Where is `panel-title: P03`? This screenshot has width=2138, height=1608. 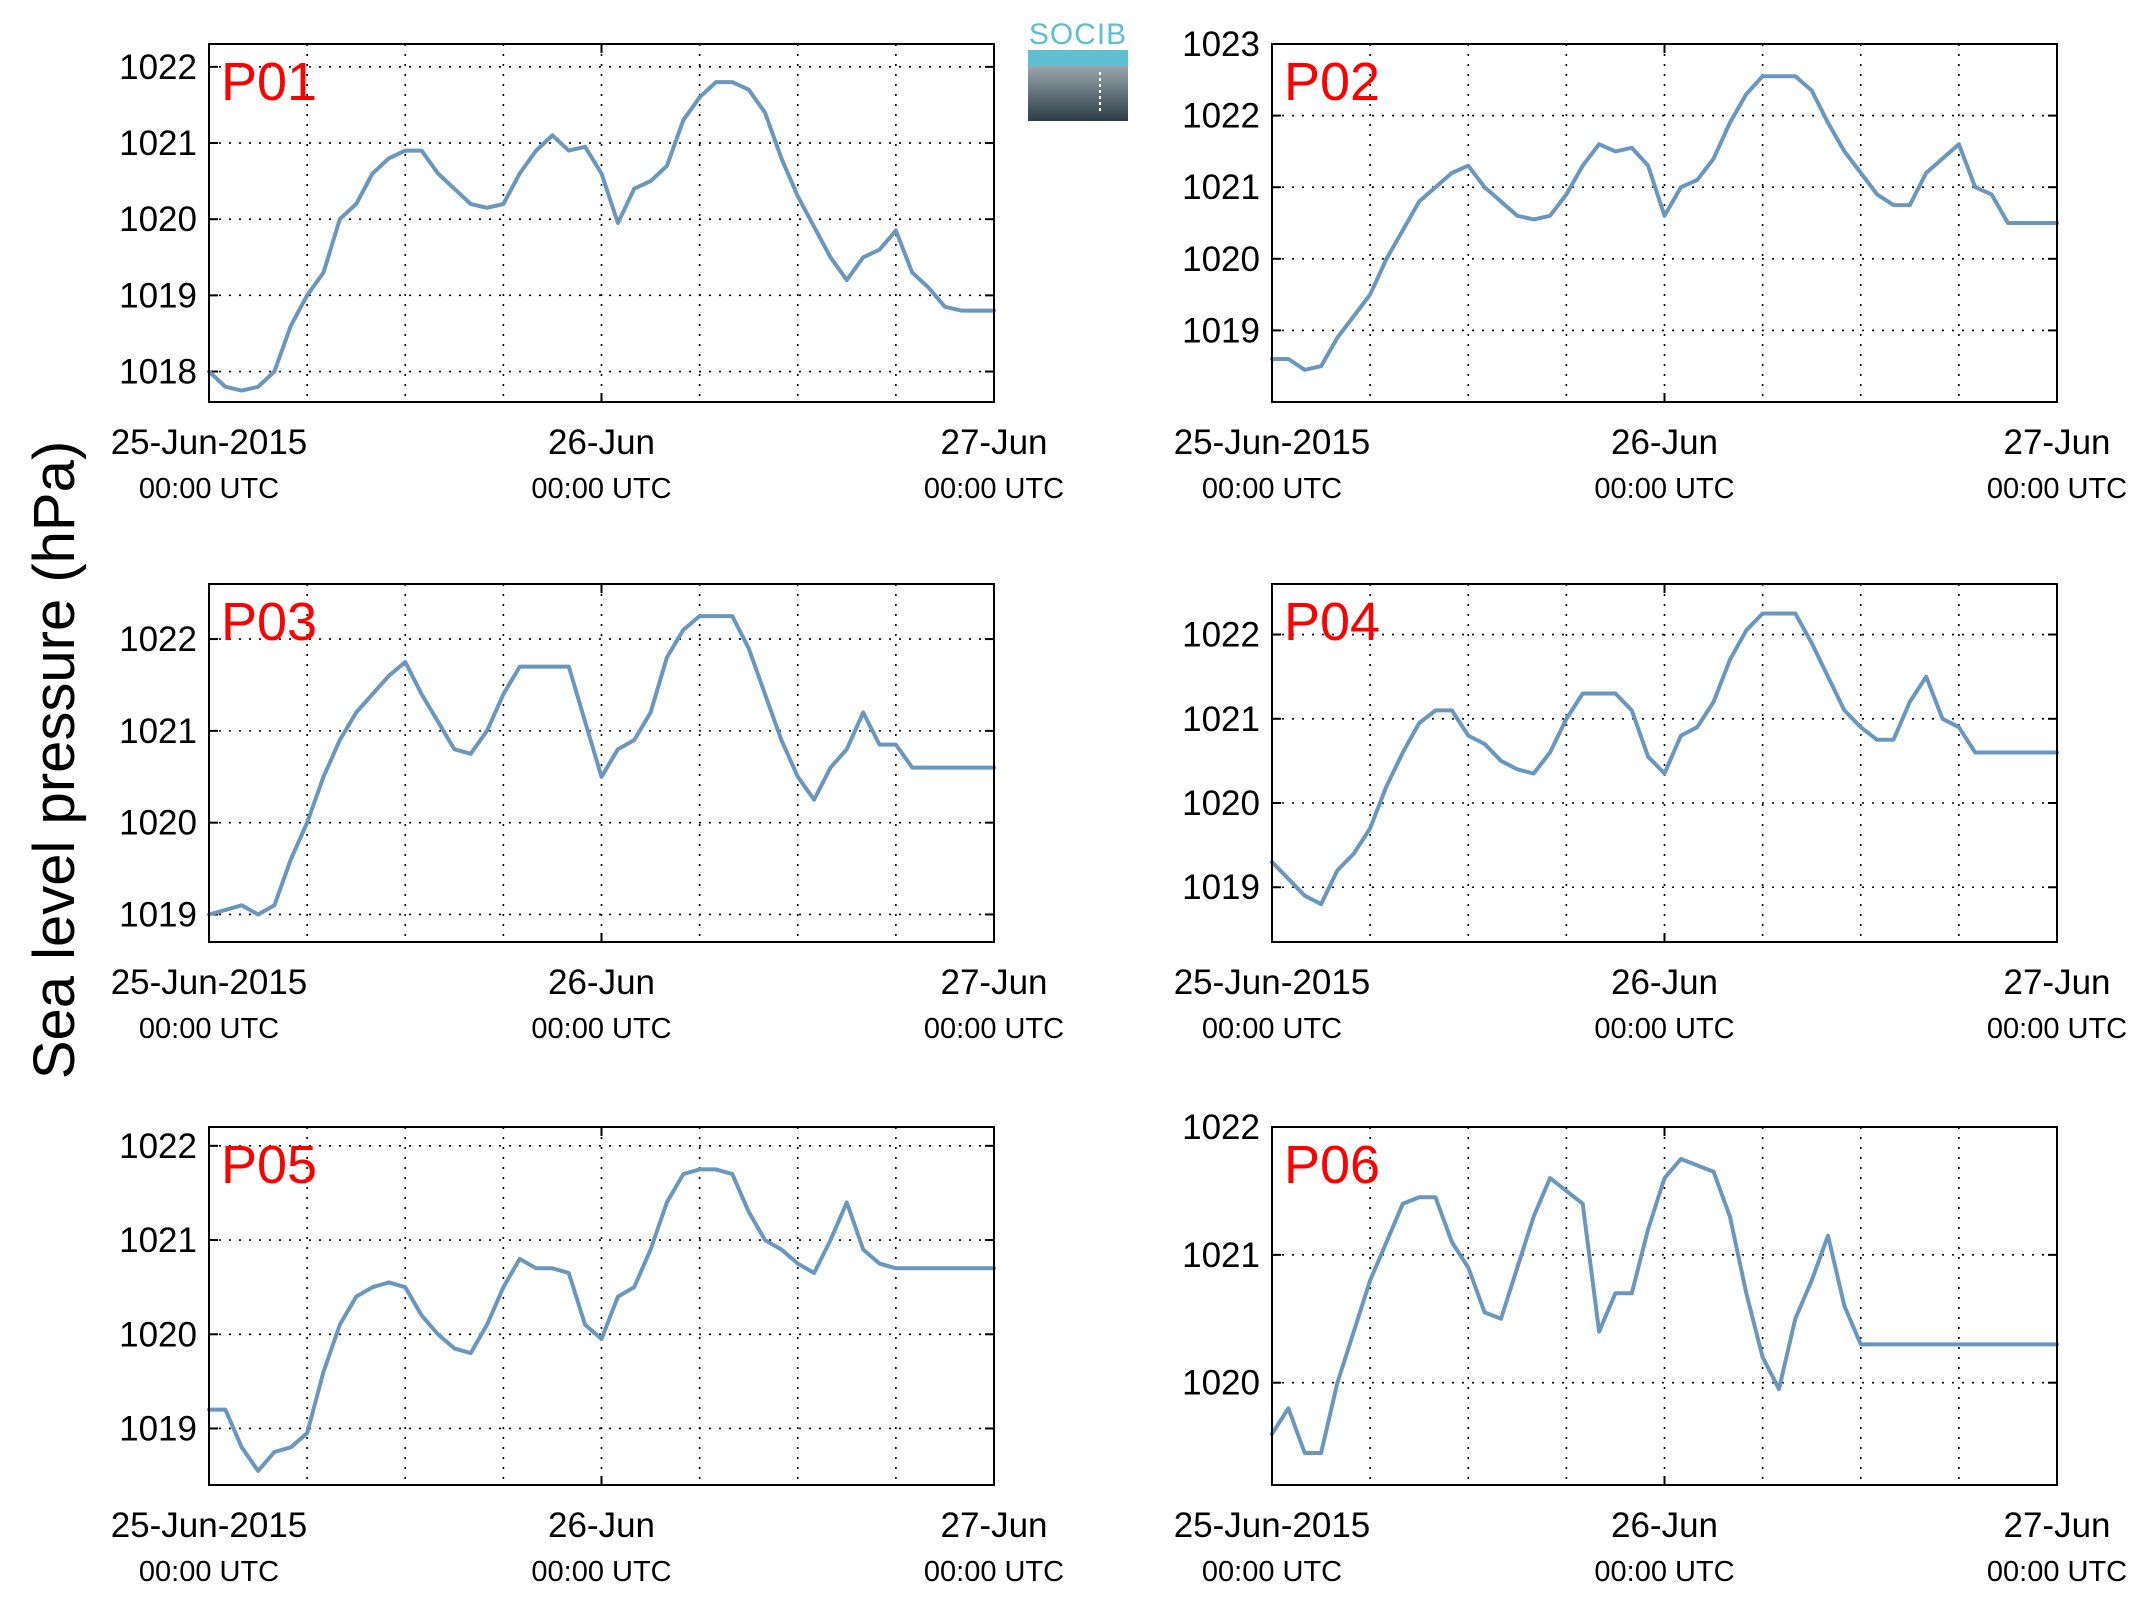 panel-title: P03 is located at coordinates (269, 622).